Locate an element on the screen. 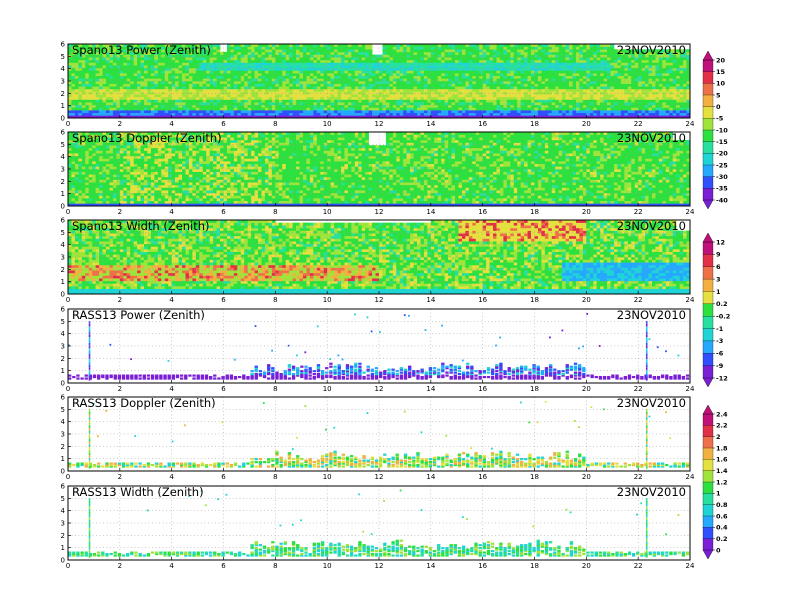  colorbar-label: 1.2 is located at coordinates (722, 482).